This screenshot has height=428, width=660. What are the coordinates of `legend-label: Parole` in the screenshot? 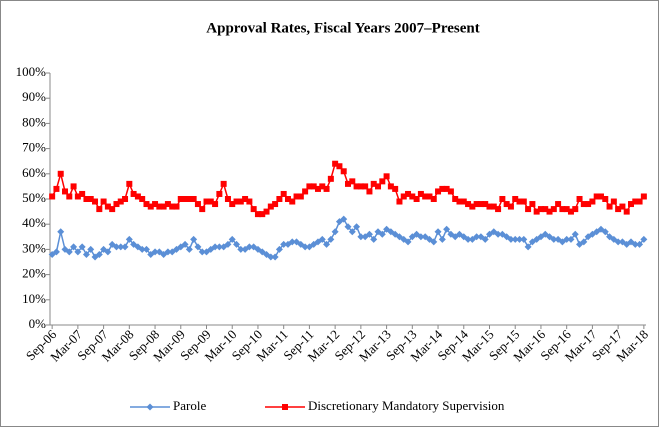 It's located at (189, 405).